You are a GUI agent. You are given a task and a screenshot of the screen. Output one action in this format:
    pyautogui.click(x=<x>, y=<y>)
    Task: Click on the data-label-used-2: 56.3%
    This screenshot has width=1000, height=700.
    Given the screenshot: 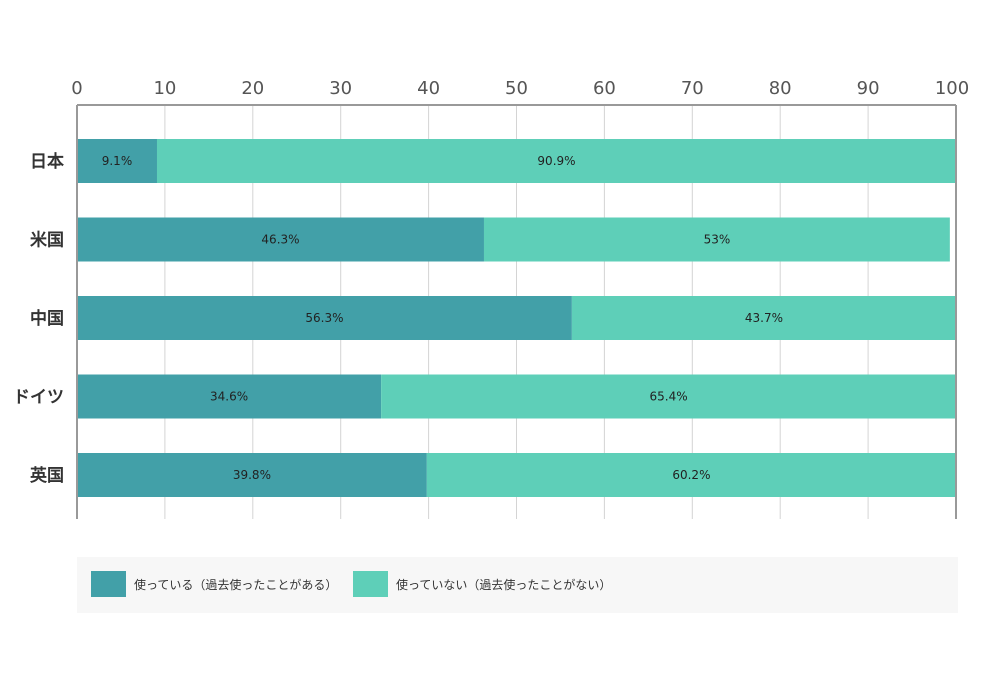 What is the action you would take?
    pyautogui.click(x=324, y=318)
    